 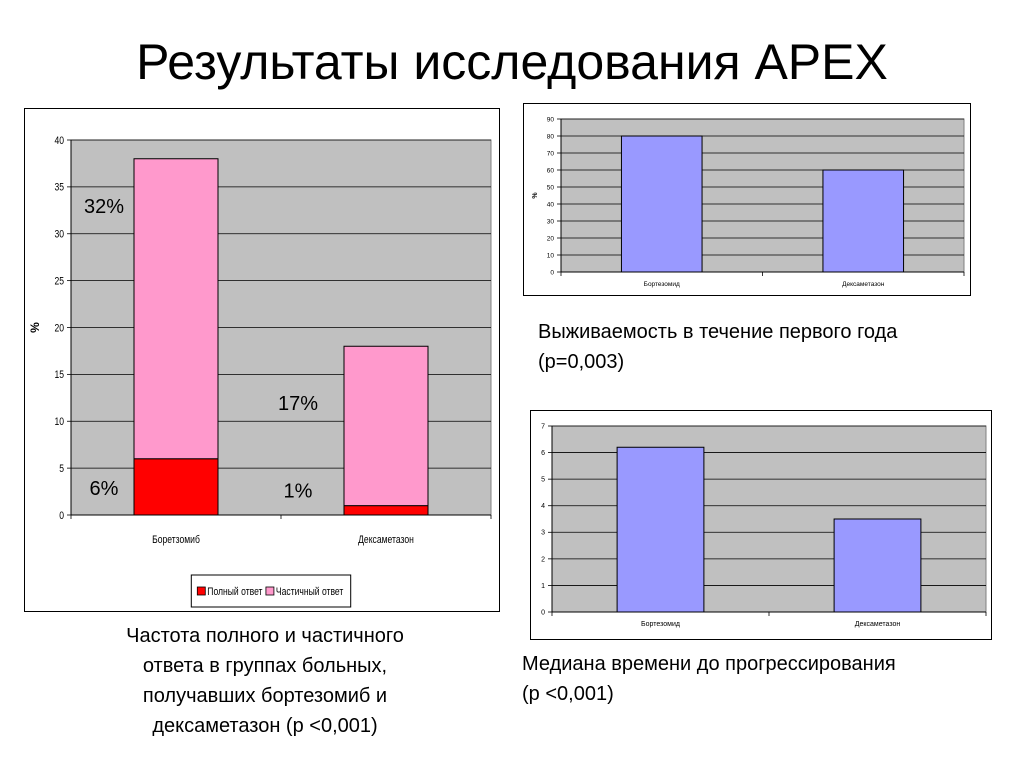 What do you see at coordinates (764, 525) in the screenshot?
I see `progression-chart-svg: 0 1 2 3 4 5 6 7 Бортезомид Дексаметазон` at bounding box center [764, 525].